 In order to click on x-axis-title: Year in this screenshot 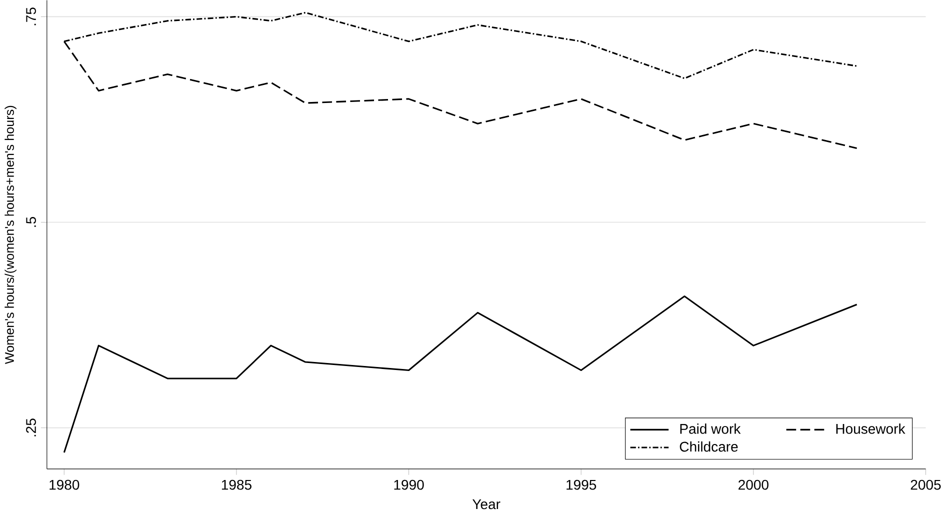, I will do `click(486, 504)`.